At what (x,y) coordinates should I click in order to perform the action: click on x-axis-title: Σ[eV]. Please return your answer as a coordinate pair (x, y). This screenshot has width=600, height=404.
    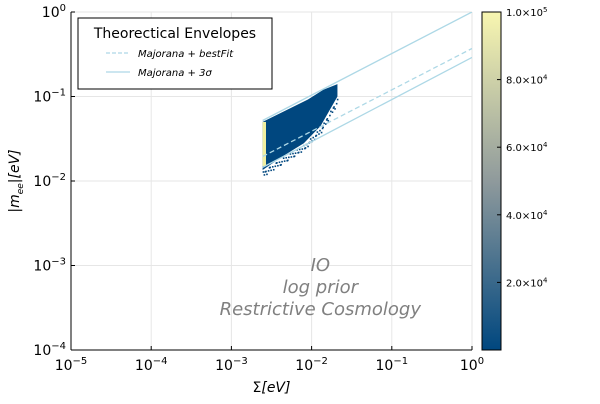
    Looking at the image, I should click on (272, 388).